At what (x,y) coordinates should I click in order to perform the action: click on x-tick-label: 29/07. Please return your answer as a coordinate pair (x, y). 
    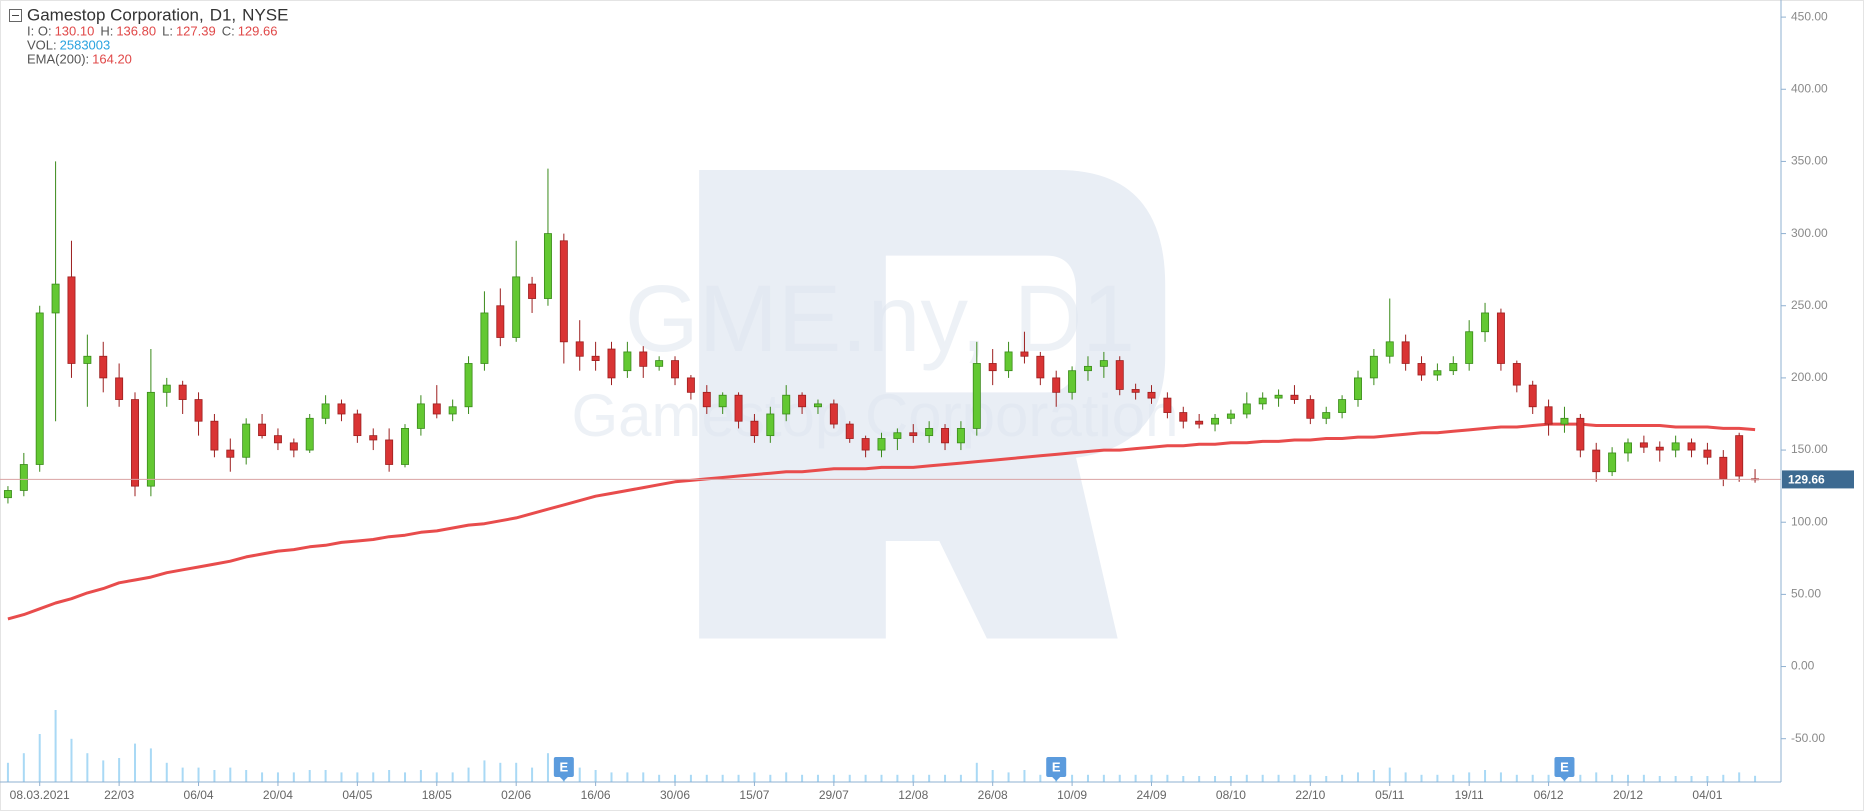
    Looking at the image, I should click on (834, 795).